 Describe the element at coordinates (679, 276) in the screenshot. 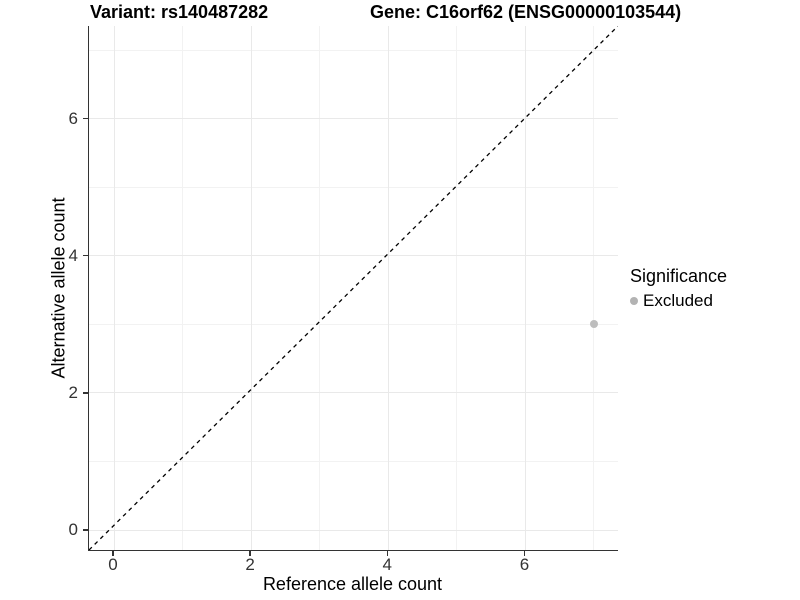

I see `legend-title: Significance` at that location.